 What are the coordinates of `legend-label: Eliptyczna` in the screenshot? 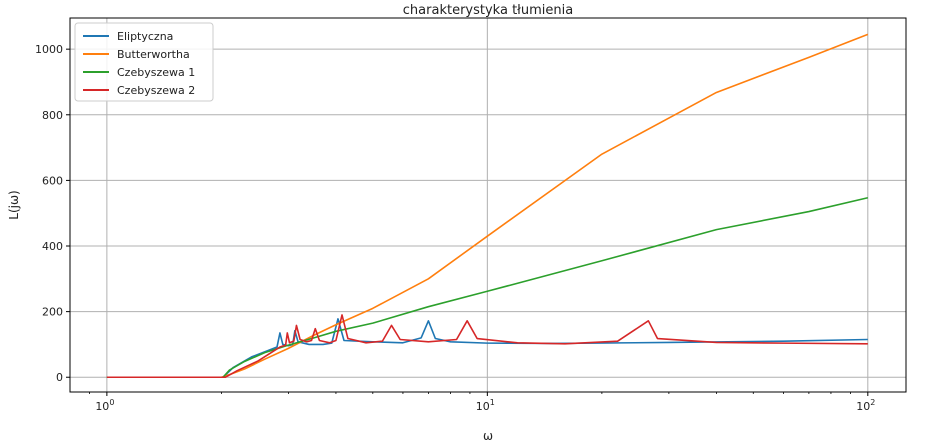 It's located at (145, 36).